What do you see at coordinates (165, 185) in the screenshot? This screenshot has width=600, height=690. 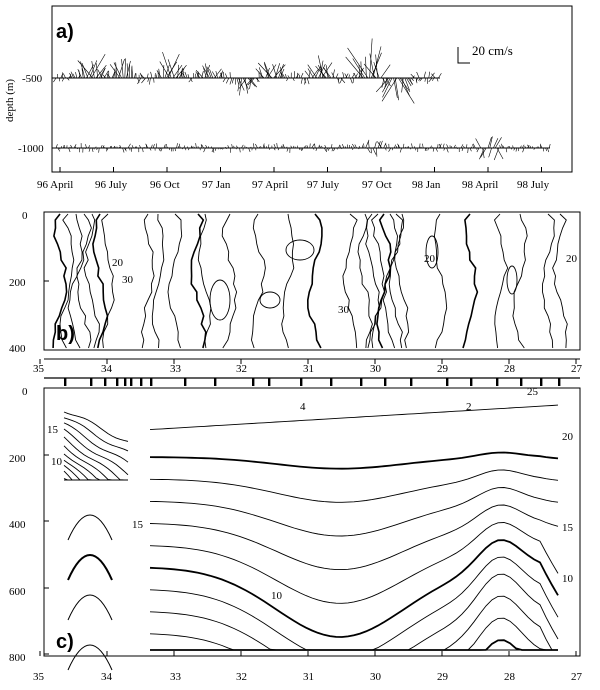 I see `panel-a-xtick: 96 Oct` at bounding box center [165, 185].